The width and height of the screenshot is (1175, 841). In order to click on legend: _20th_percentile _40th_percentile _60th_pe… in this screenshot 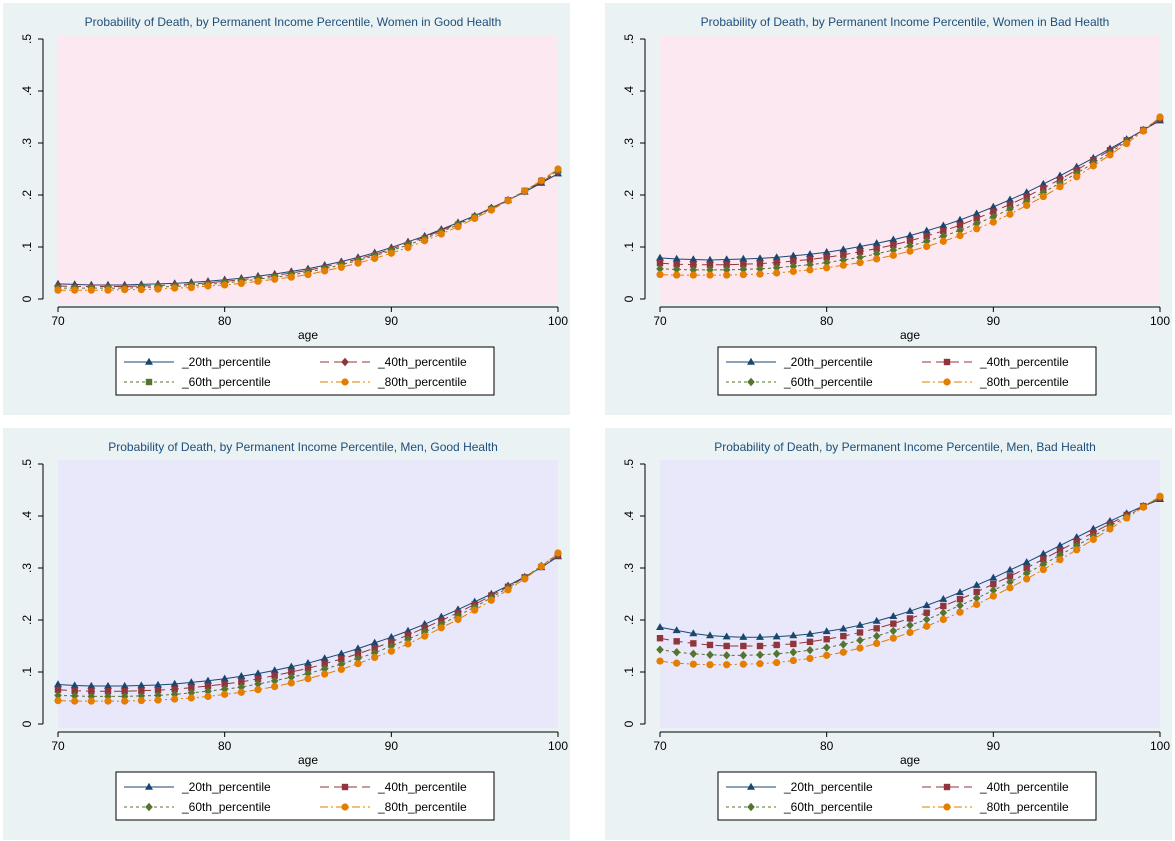, I will do `click(305, 371)`.